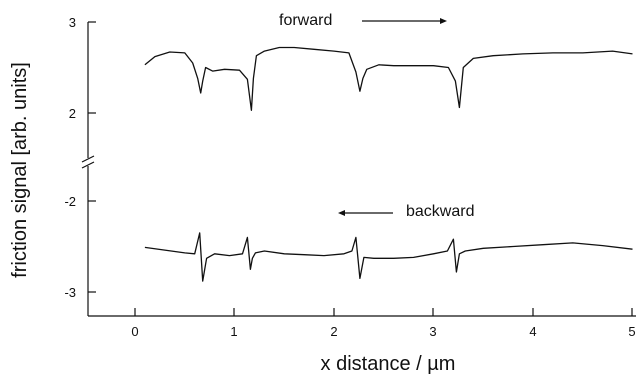  I want to click on y-tick-label-neg2: -2, so click(70, 201).